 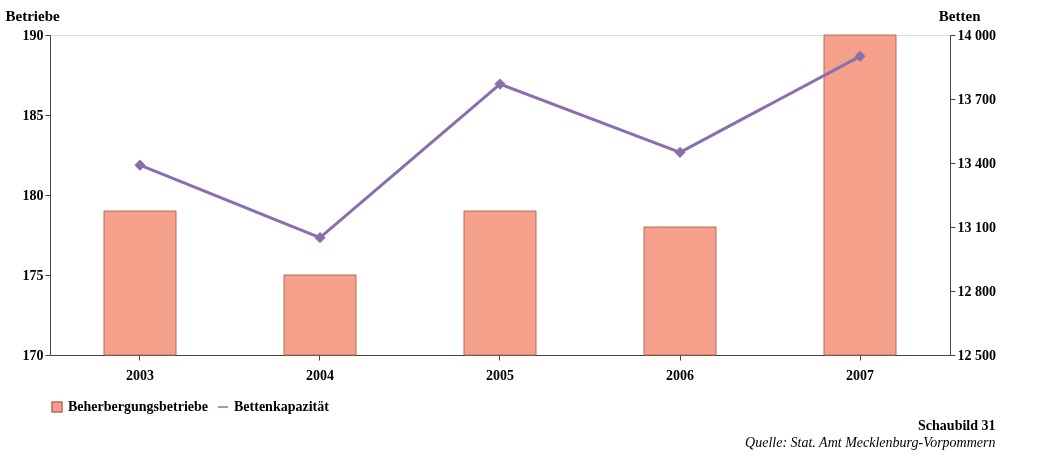 What do you see at coordinates (976, 35) in the screenshot?
I see `y2-tick-label: 14 000` at bounding box center [976, 35].